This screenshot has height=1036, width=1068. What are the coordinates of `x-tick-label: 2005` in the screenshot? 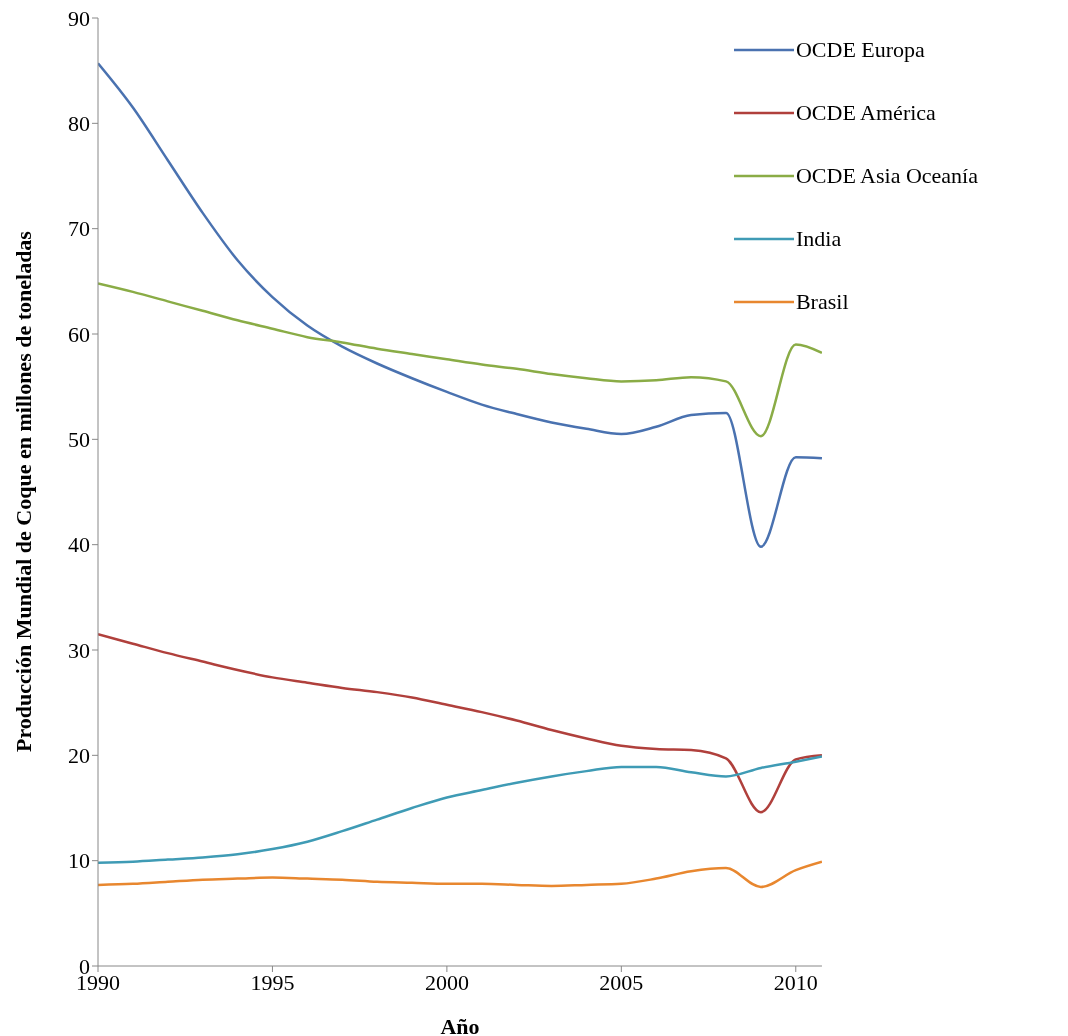 It's located at (621, 982).